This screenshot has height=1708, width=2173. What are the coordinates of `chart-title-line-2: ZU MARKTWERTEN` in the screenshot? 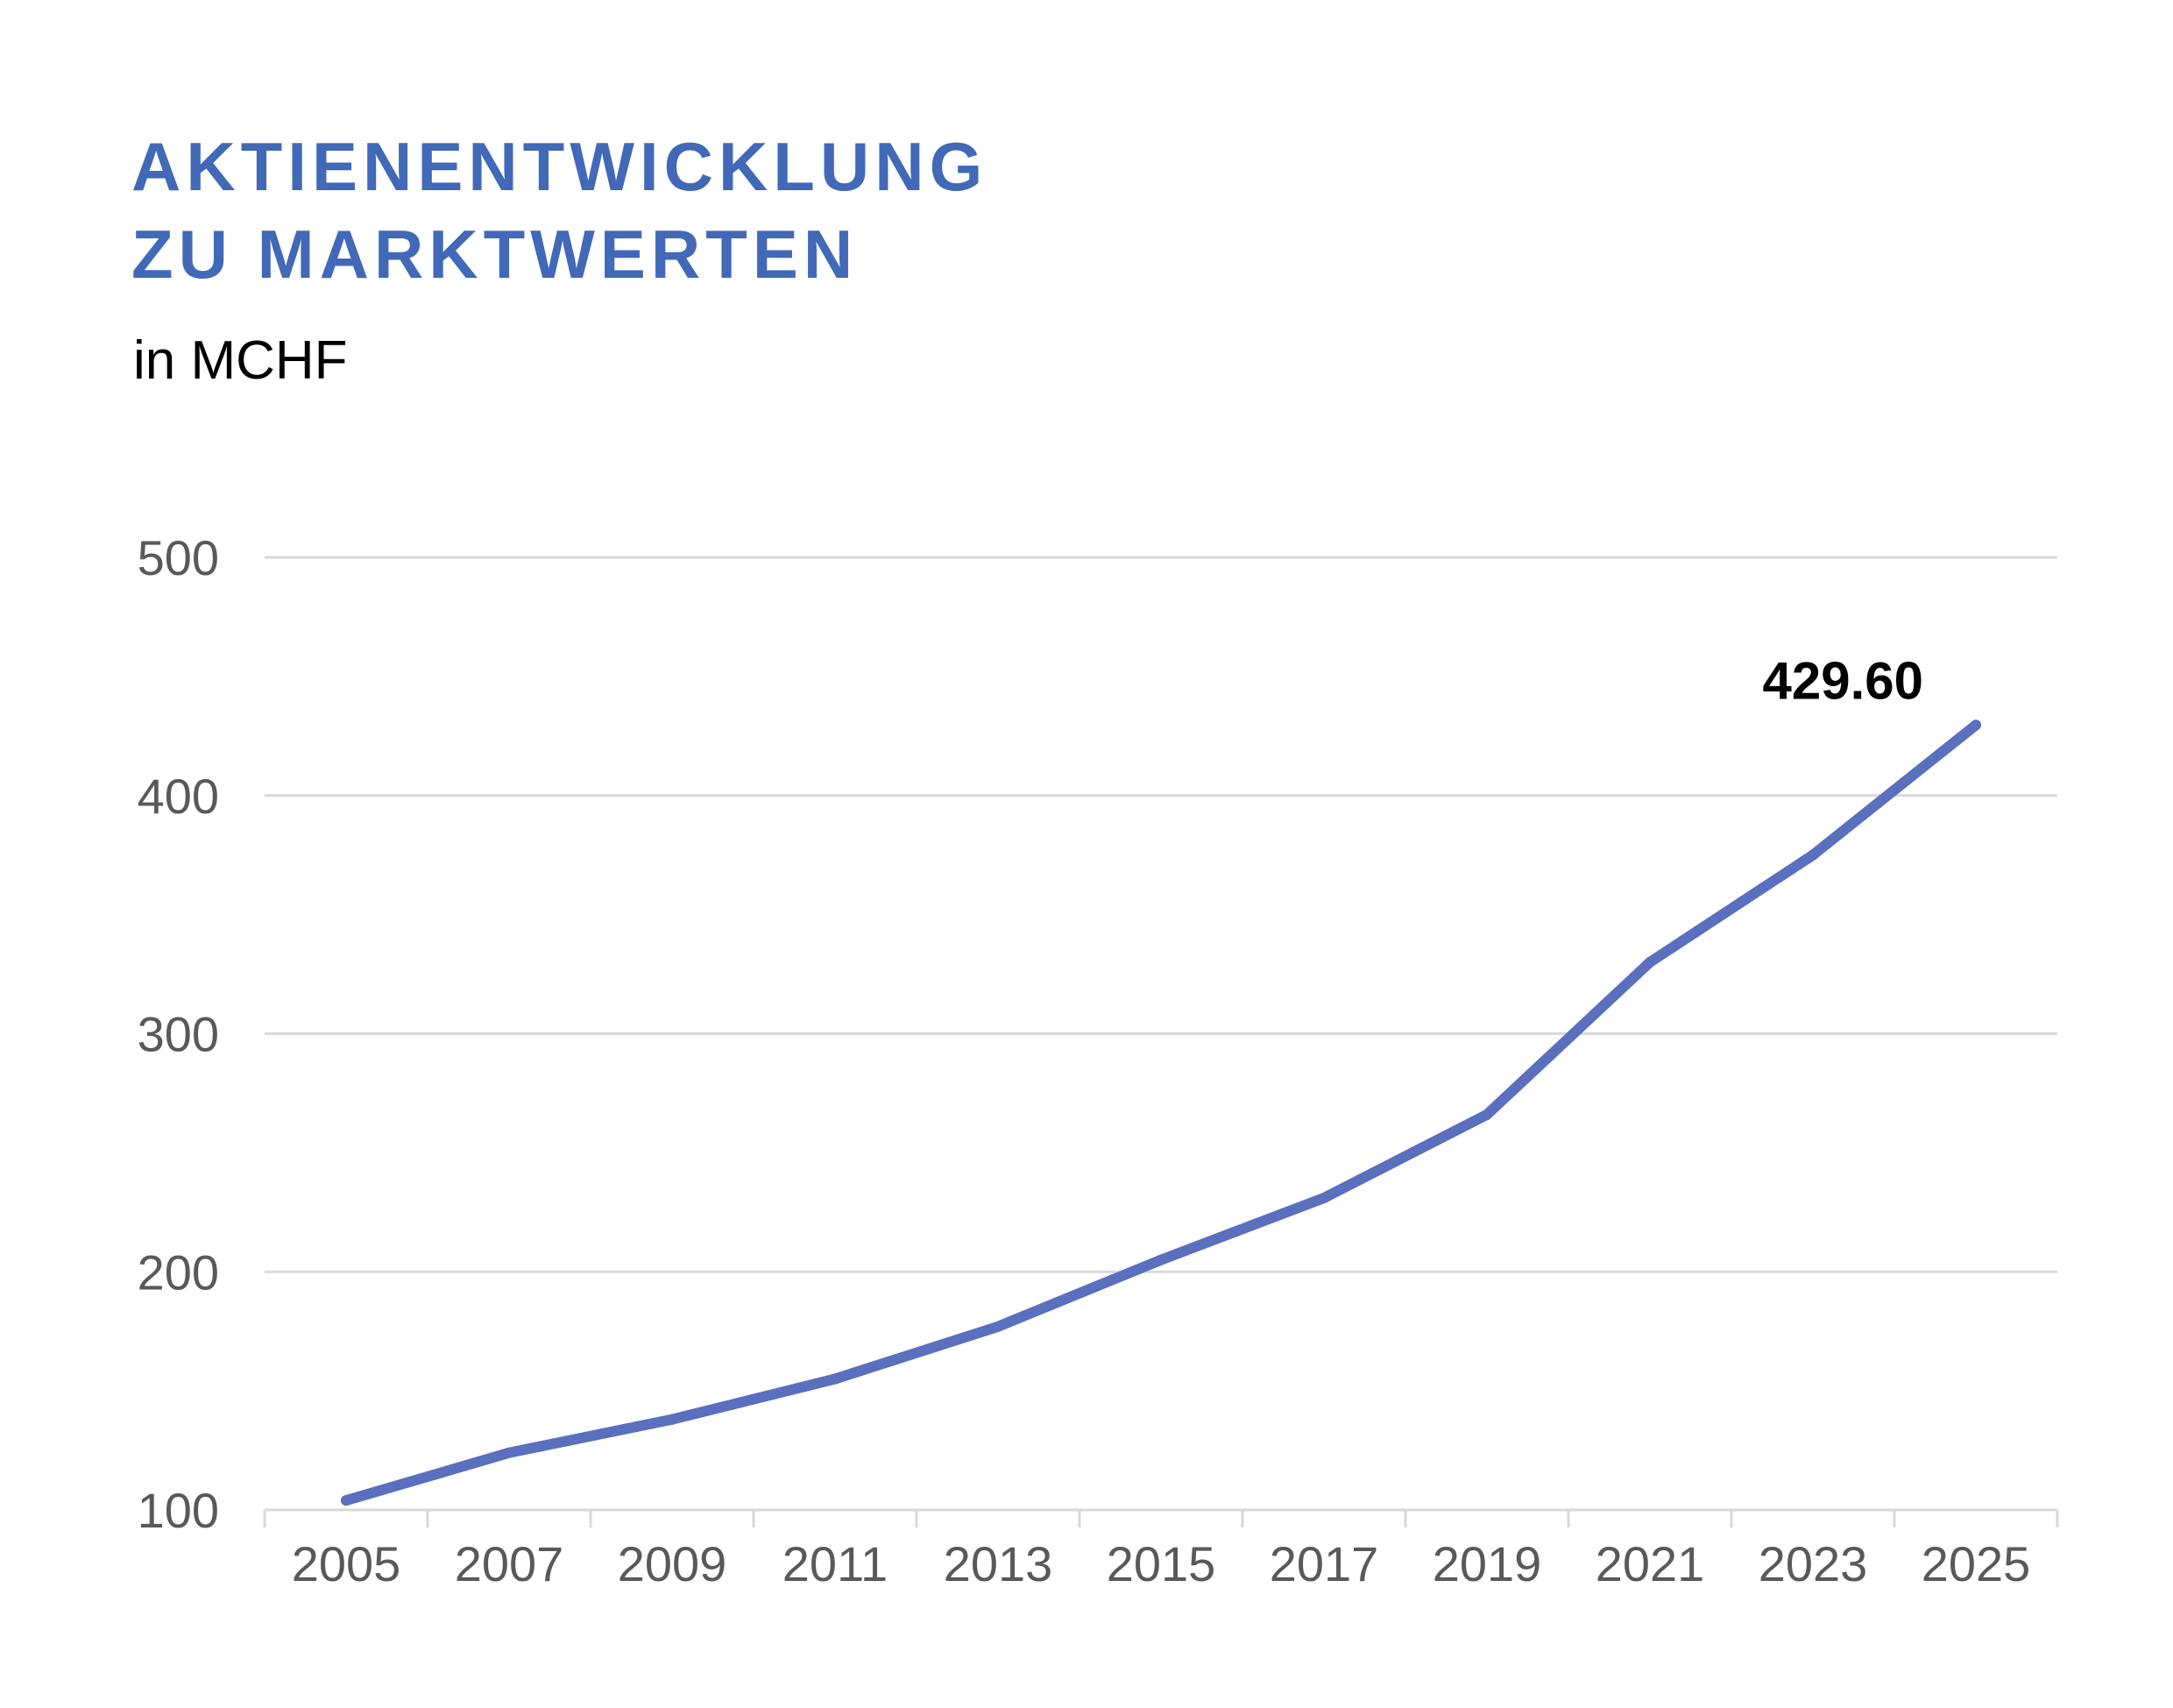 It's located at (495, 255).